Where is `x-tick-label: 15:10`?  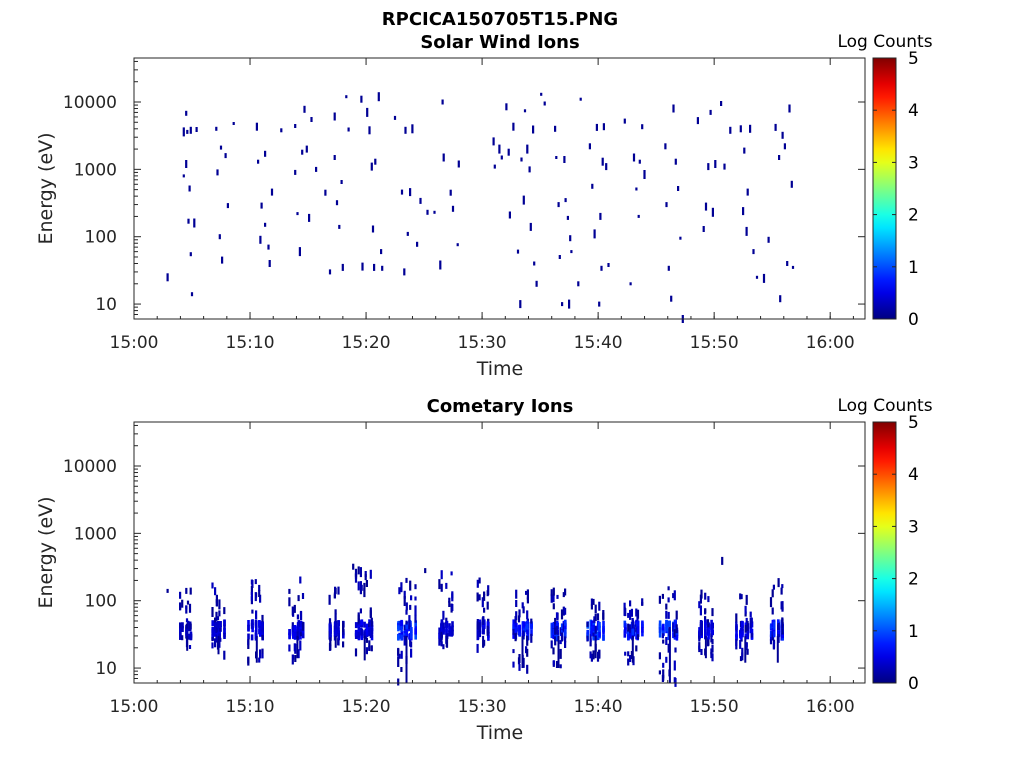 x-tick-label: 15:10 is located at coordinates (250, 707).